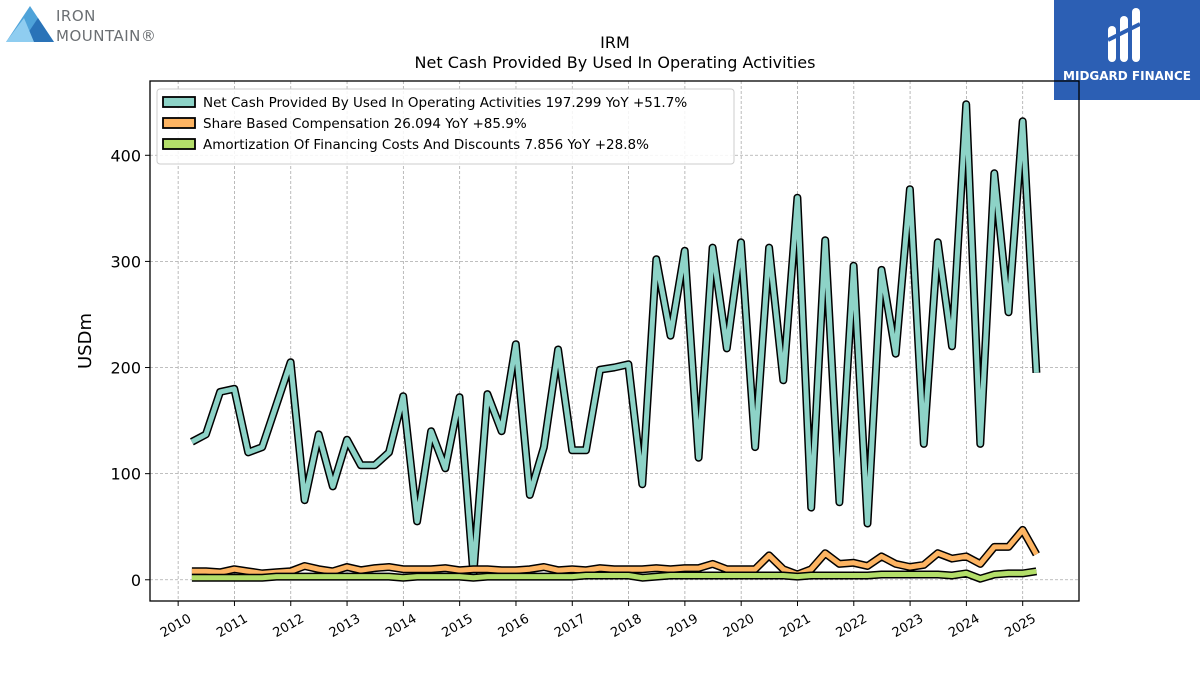 This screenshot has width=1200, height=675. I want to click on y-axis-label: USDm, so click(85, 341).